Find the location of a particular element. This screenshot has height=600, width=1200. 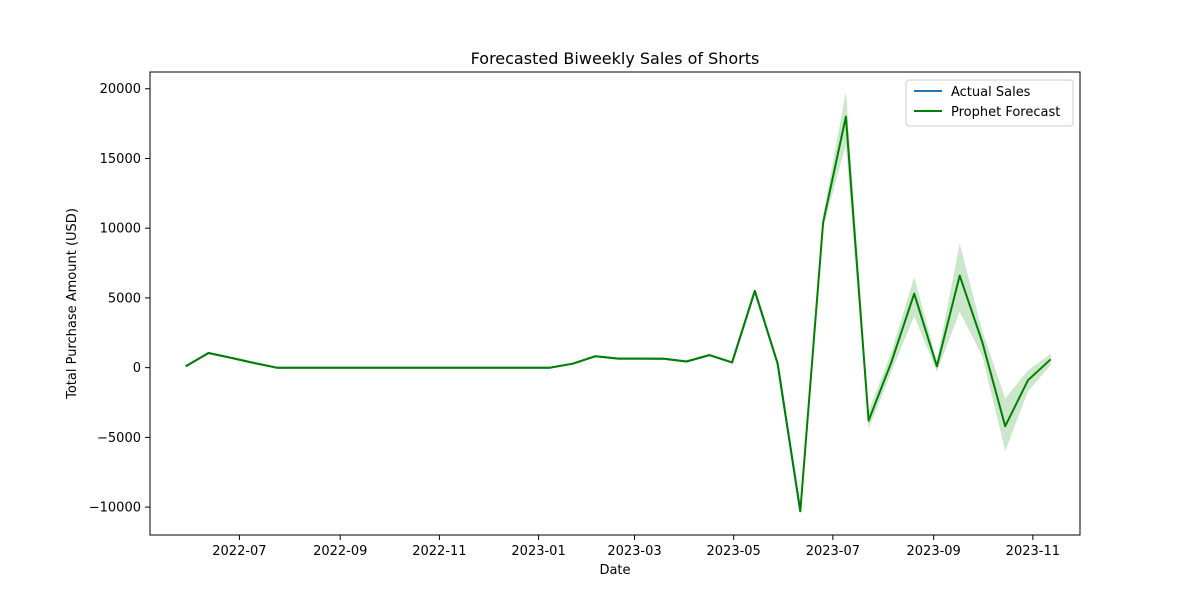

y-tick-label: 5000 is located at coordinates (124, 298).